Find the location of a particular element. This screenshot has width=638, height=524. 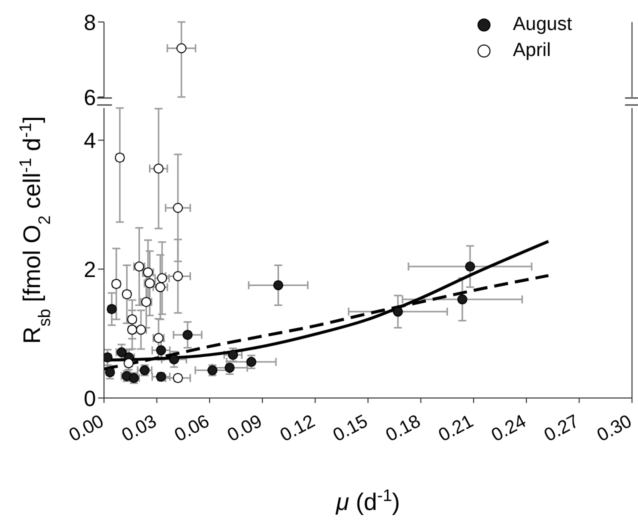

legend-label: August is located at coordinates (542, 25).